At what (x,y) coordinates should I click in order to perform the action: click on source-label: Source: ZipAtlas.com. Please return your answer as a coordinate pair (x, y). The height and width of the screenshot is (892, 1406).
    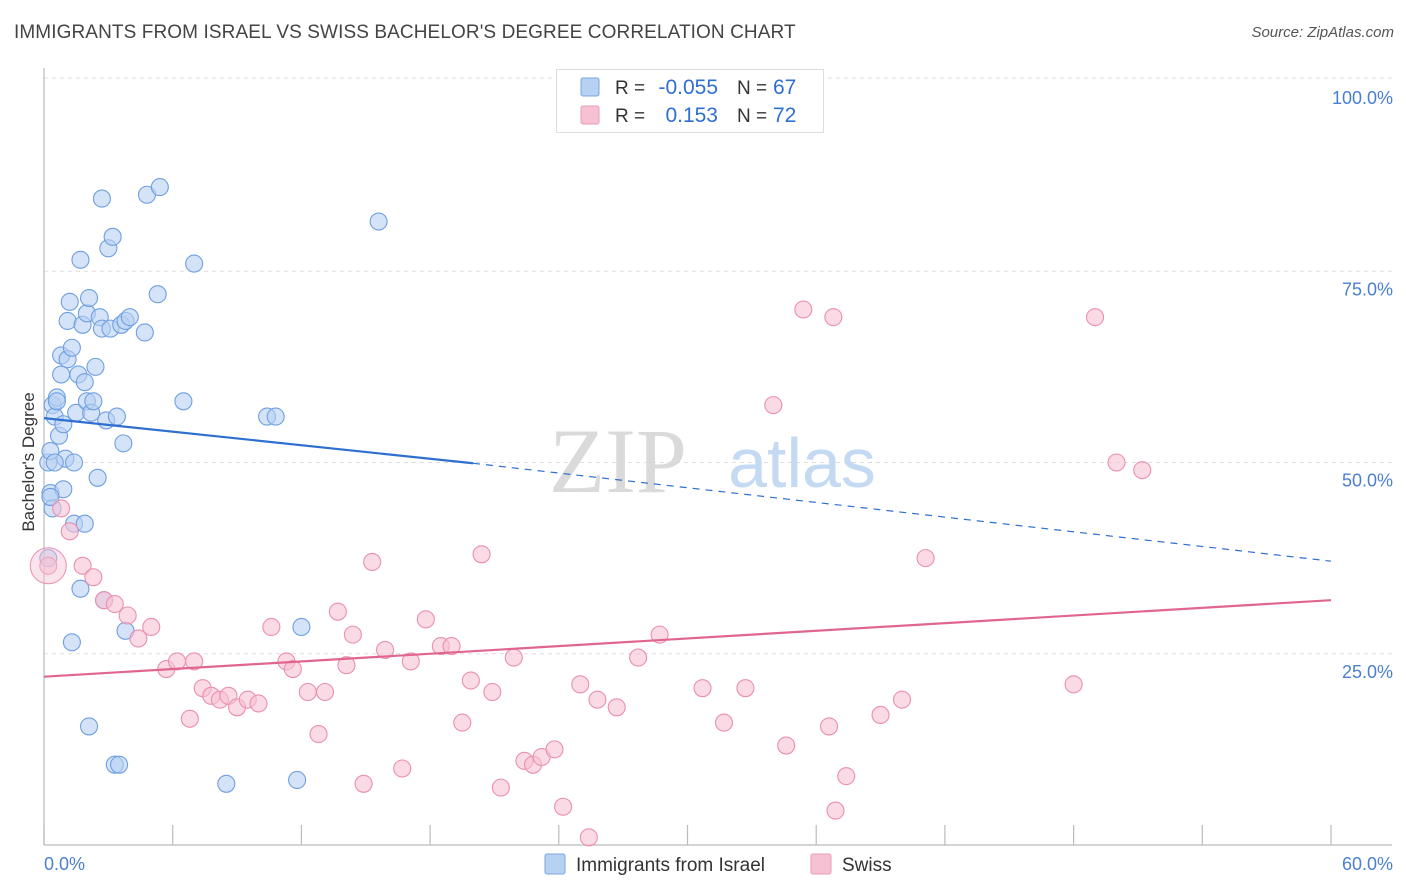
    Looking at the image, I should click on (1322, 32).